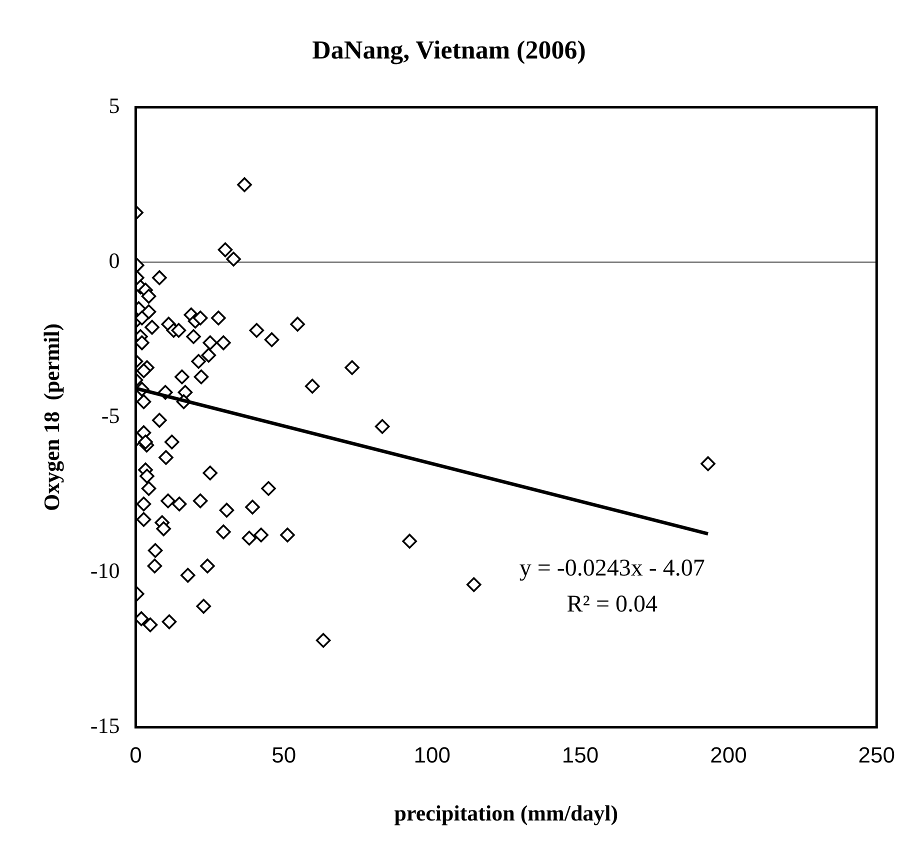 This screenshot has width=913, height=860. I want to click on x-tick-label: 200, so click(728, 755).